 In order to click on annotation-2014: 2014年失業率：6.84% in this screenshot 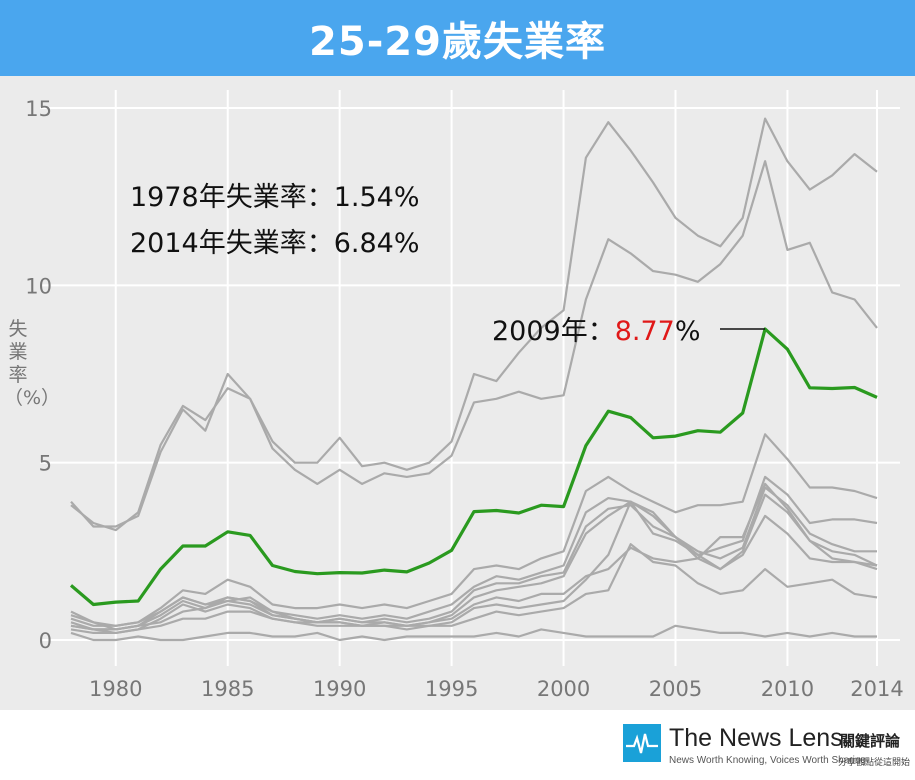, I will do `click(275, 243)`.